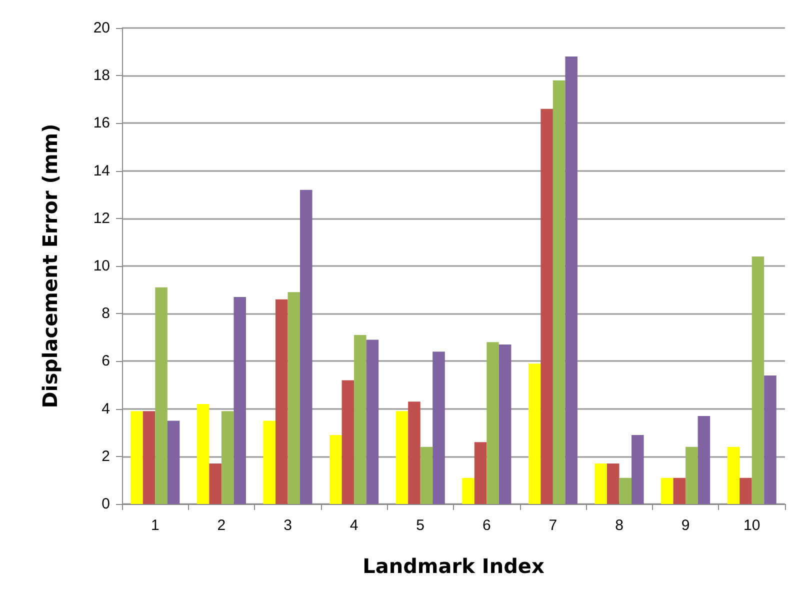  What do you see at coordinates (106, 313) in the screenshot?
I see `y-tick-label: 8` at bounding box center [106, 313].